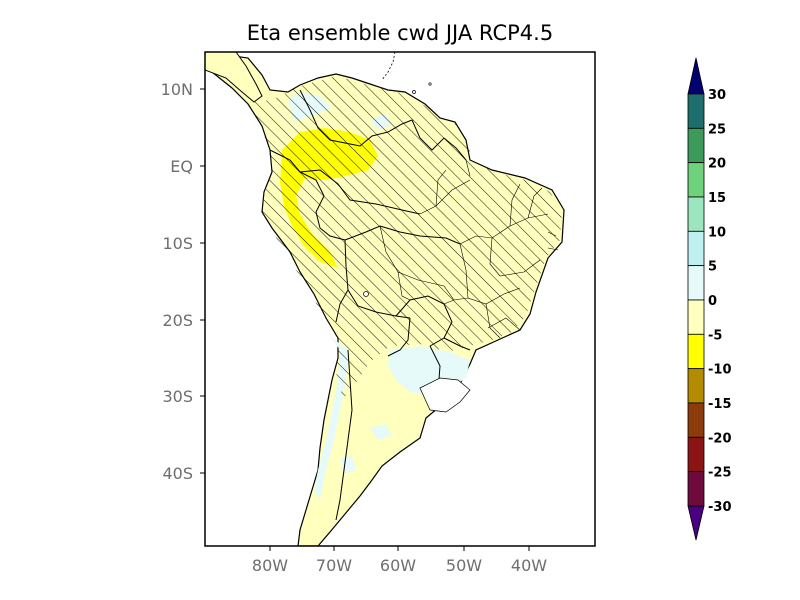  I want to click on state-borders, so click(469, 249).